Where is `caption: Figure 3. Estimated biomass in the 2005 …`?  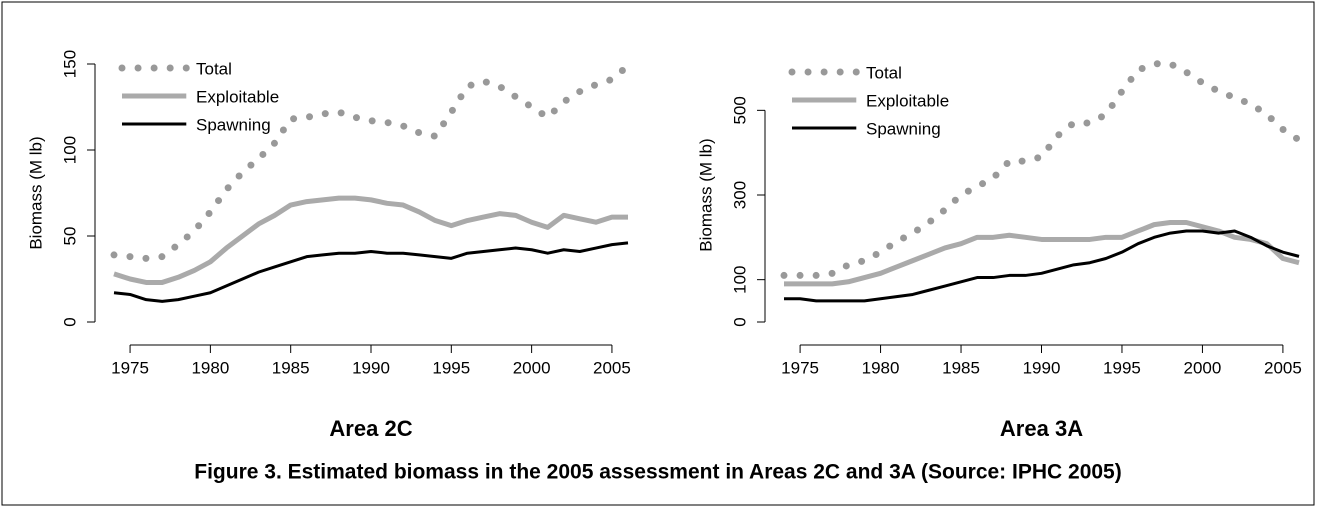
caption: Figure 3. Estimated biomass in the 2005 … is located at coordinates (657, 472).